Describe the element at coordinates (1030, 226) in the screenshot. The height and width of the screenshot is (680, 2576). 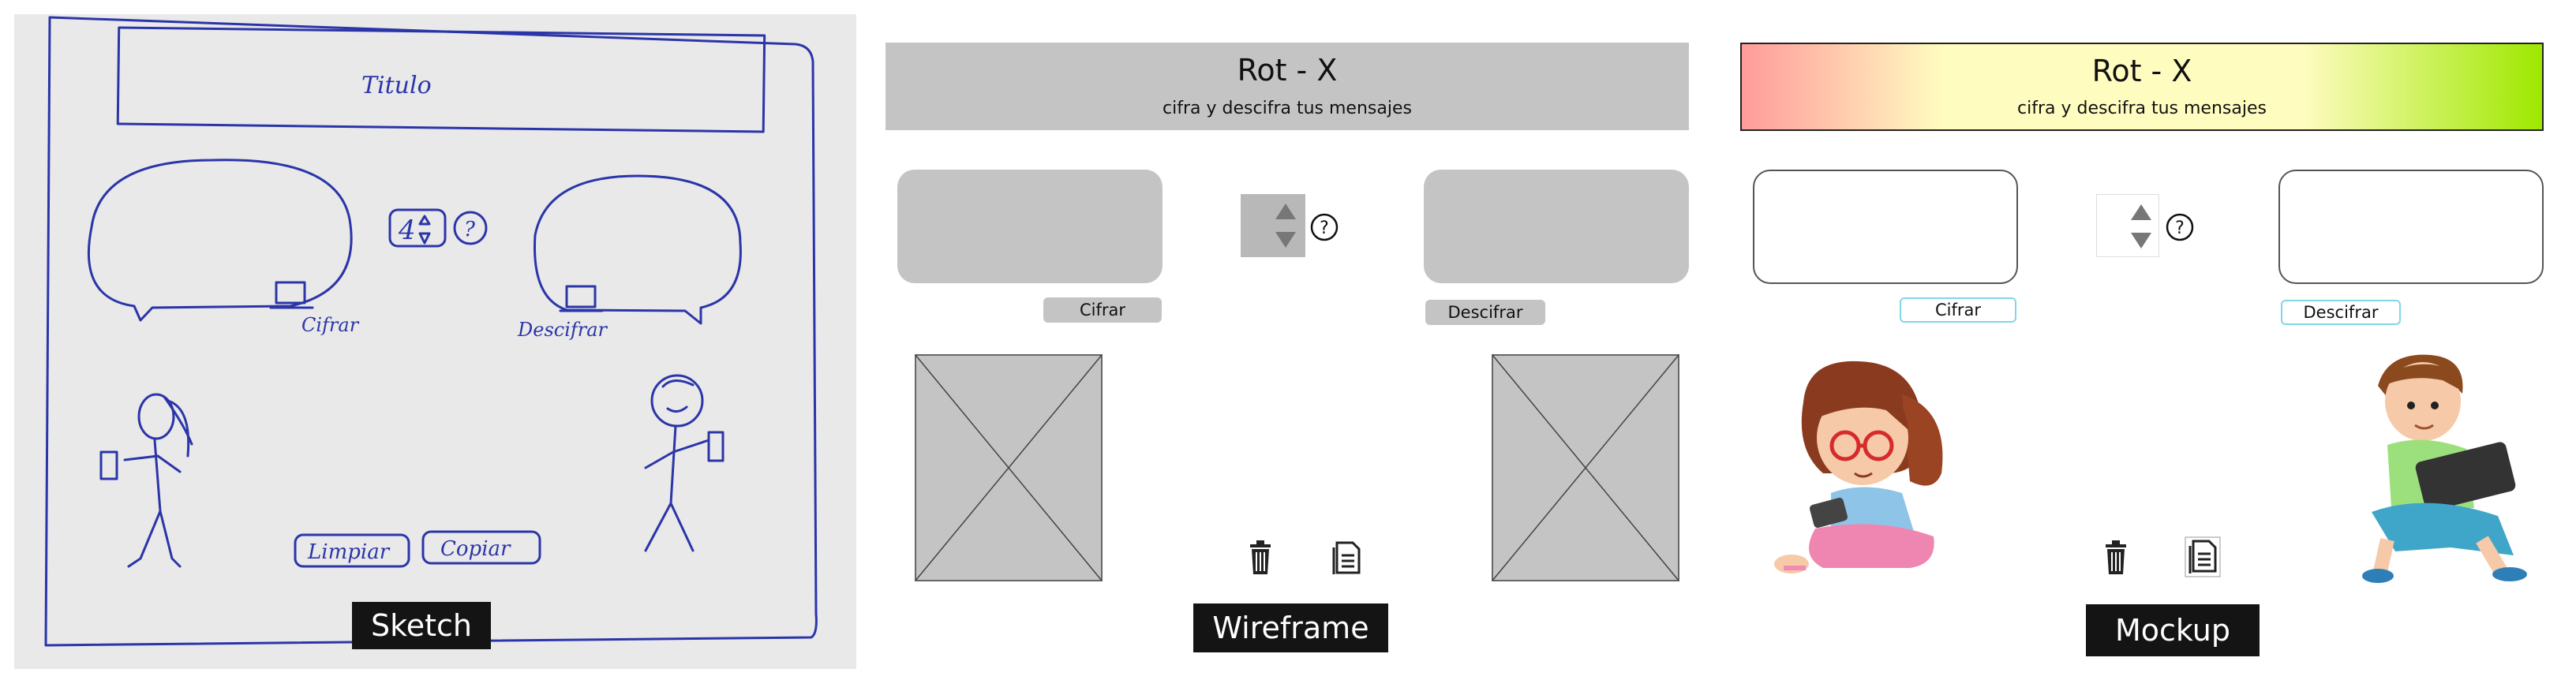
I see `wireframe-input-textarea` at that location.